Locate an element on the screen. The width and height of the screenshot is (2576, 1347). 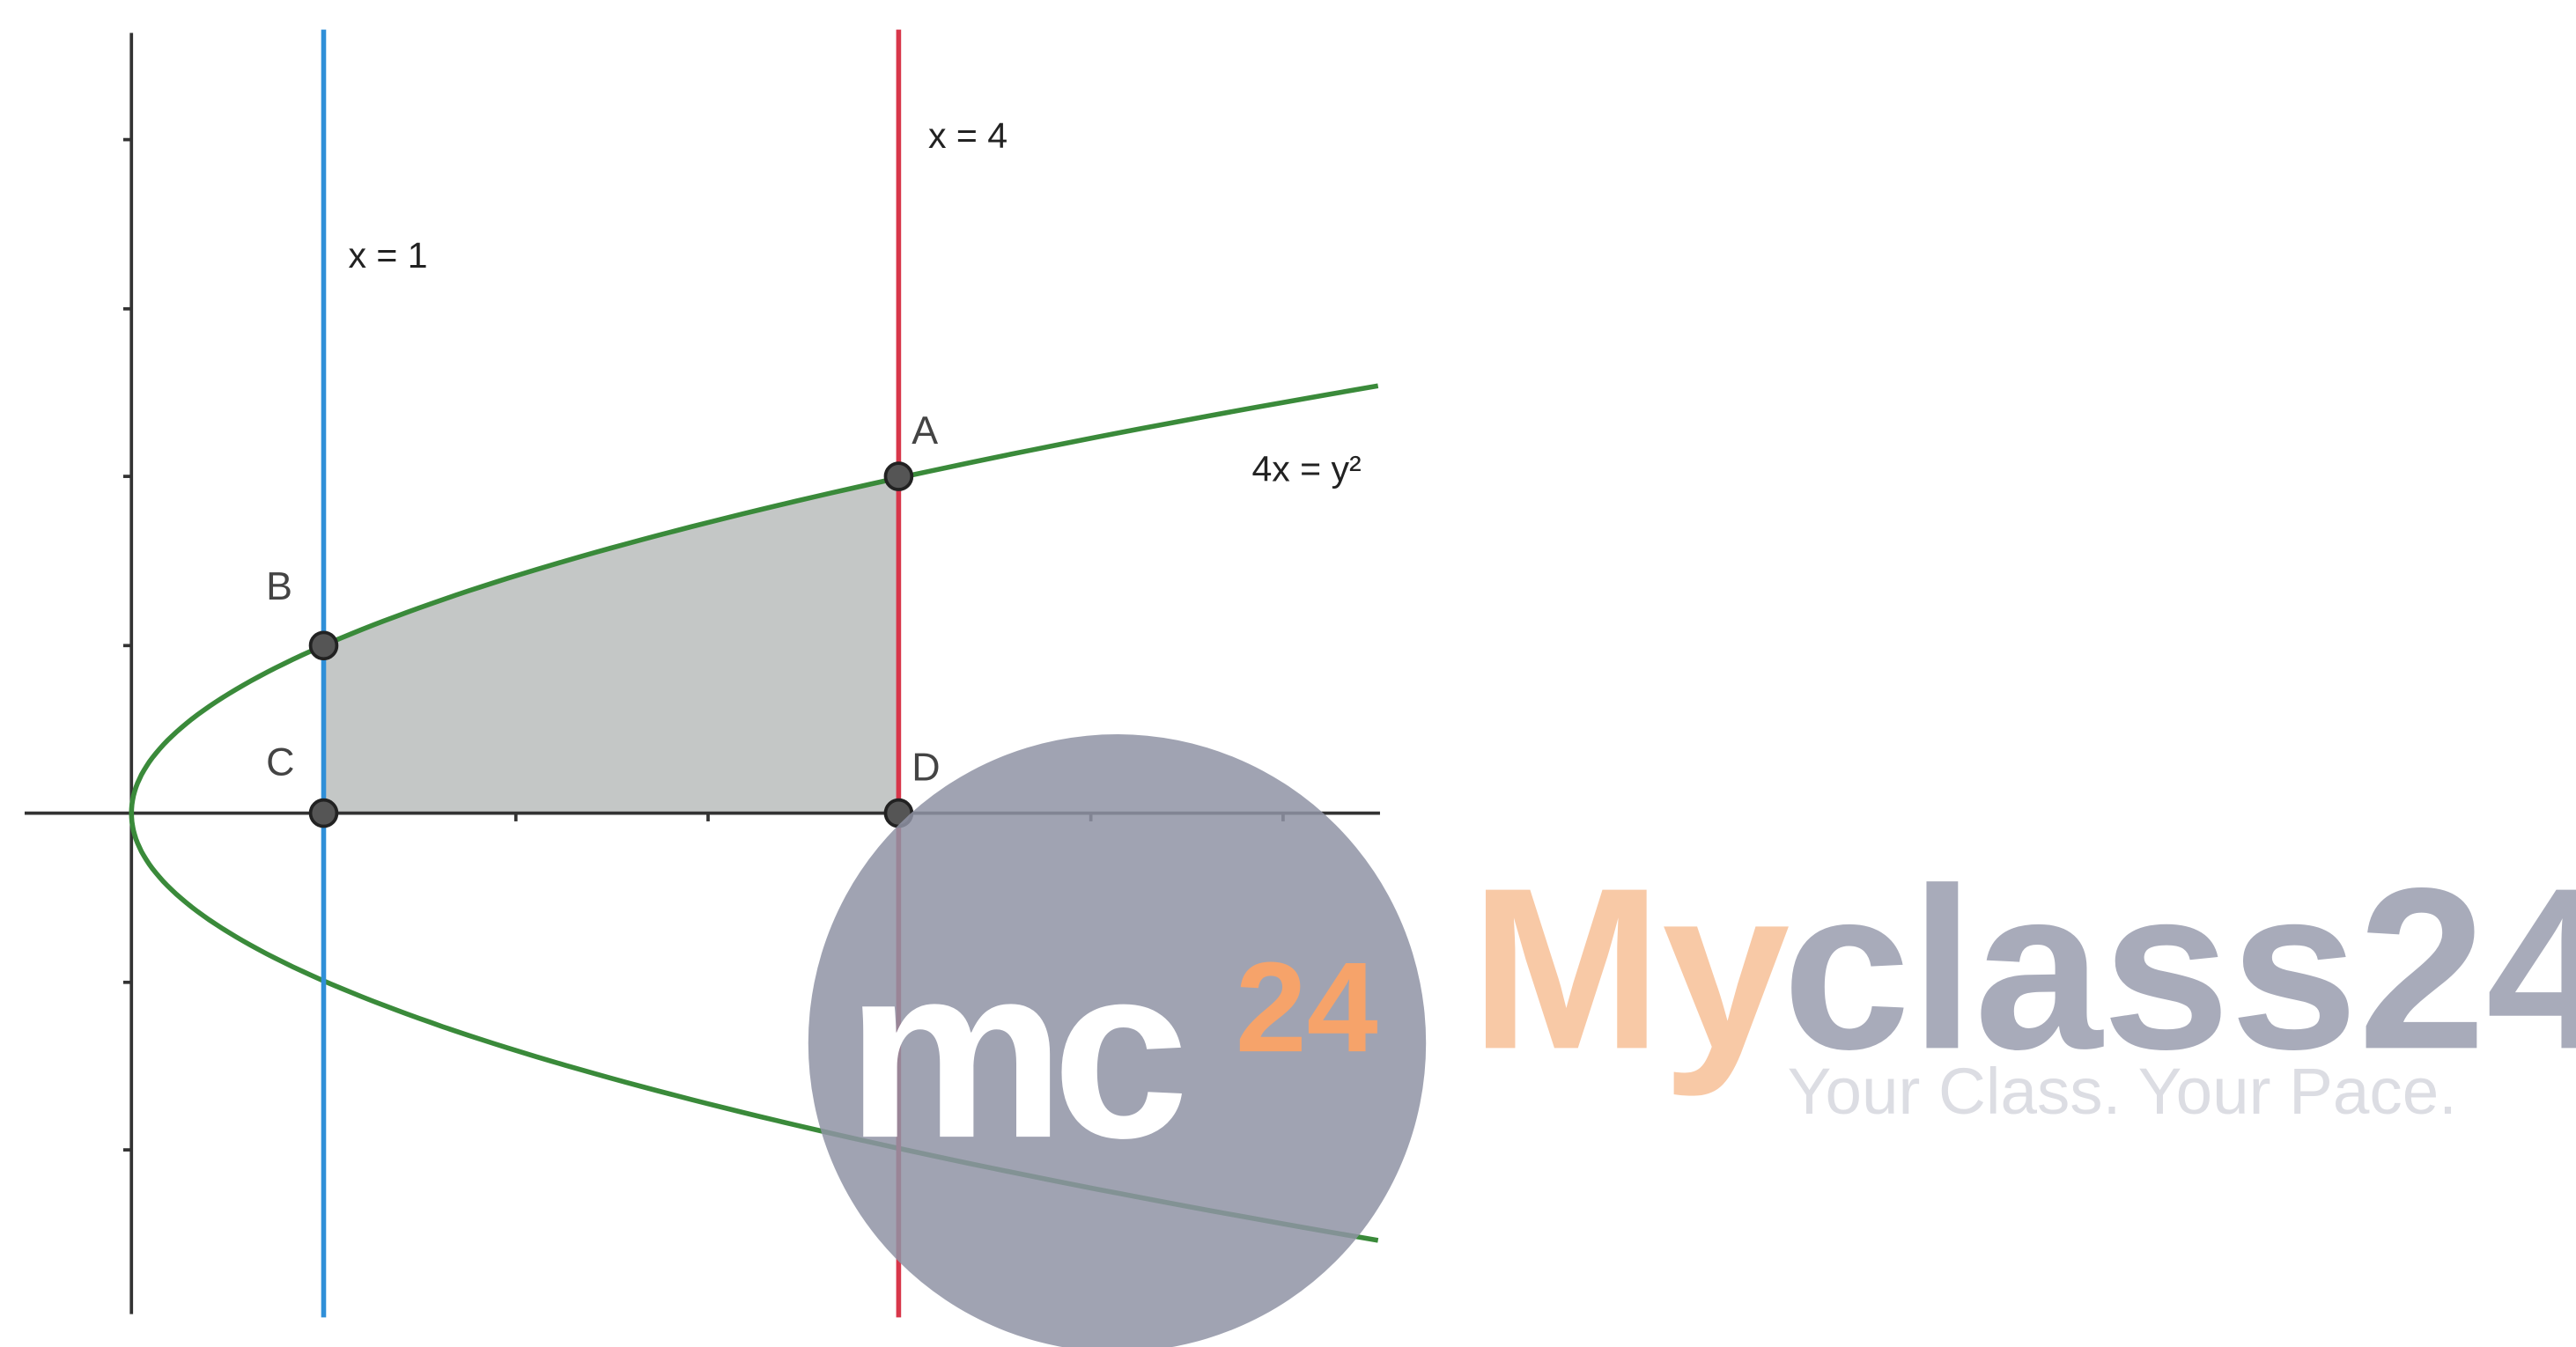
watermark-circle is located at coordinates (1117, 1040).